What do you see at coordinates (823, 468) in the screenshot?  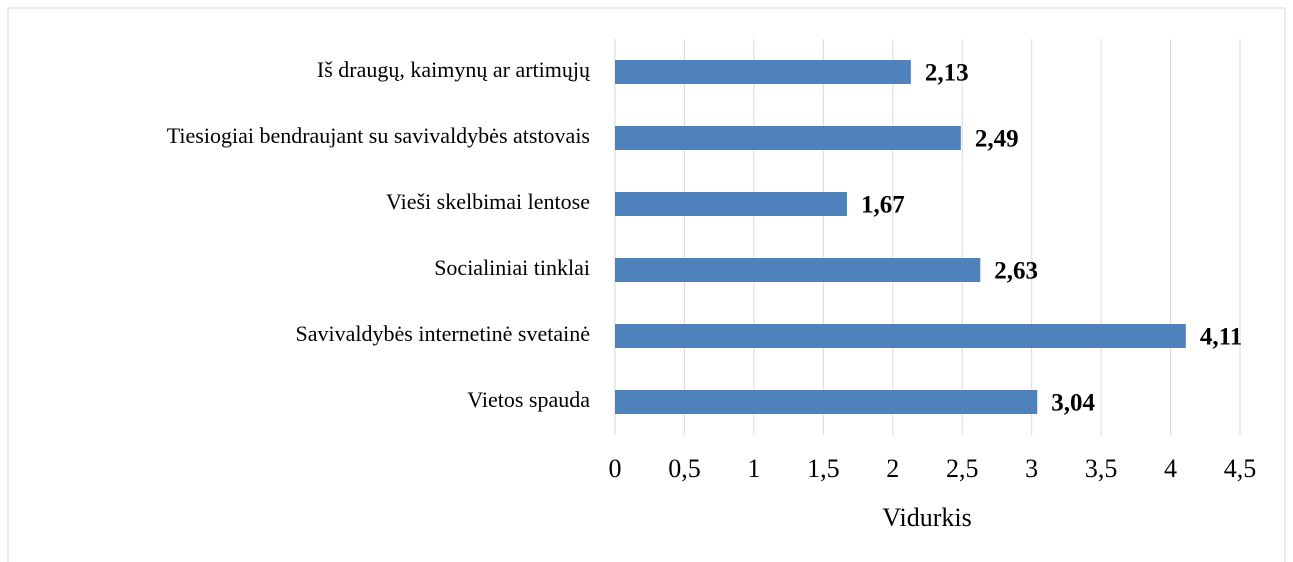 I see `x-tick-label: 1,5` at bounding box center [823, 468].